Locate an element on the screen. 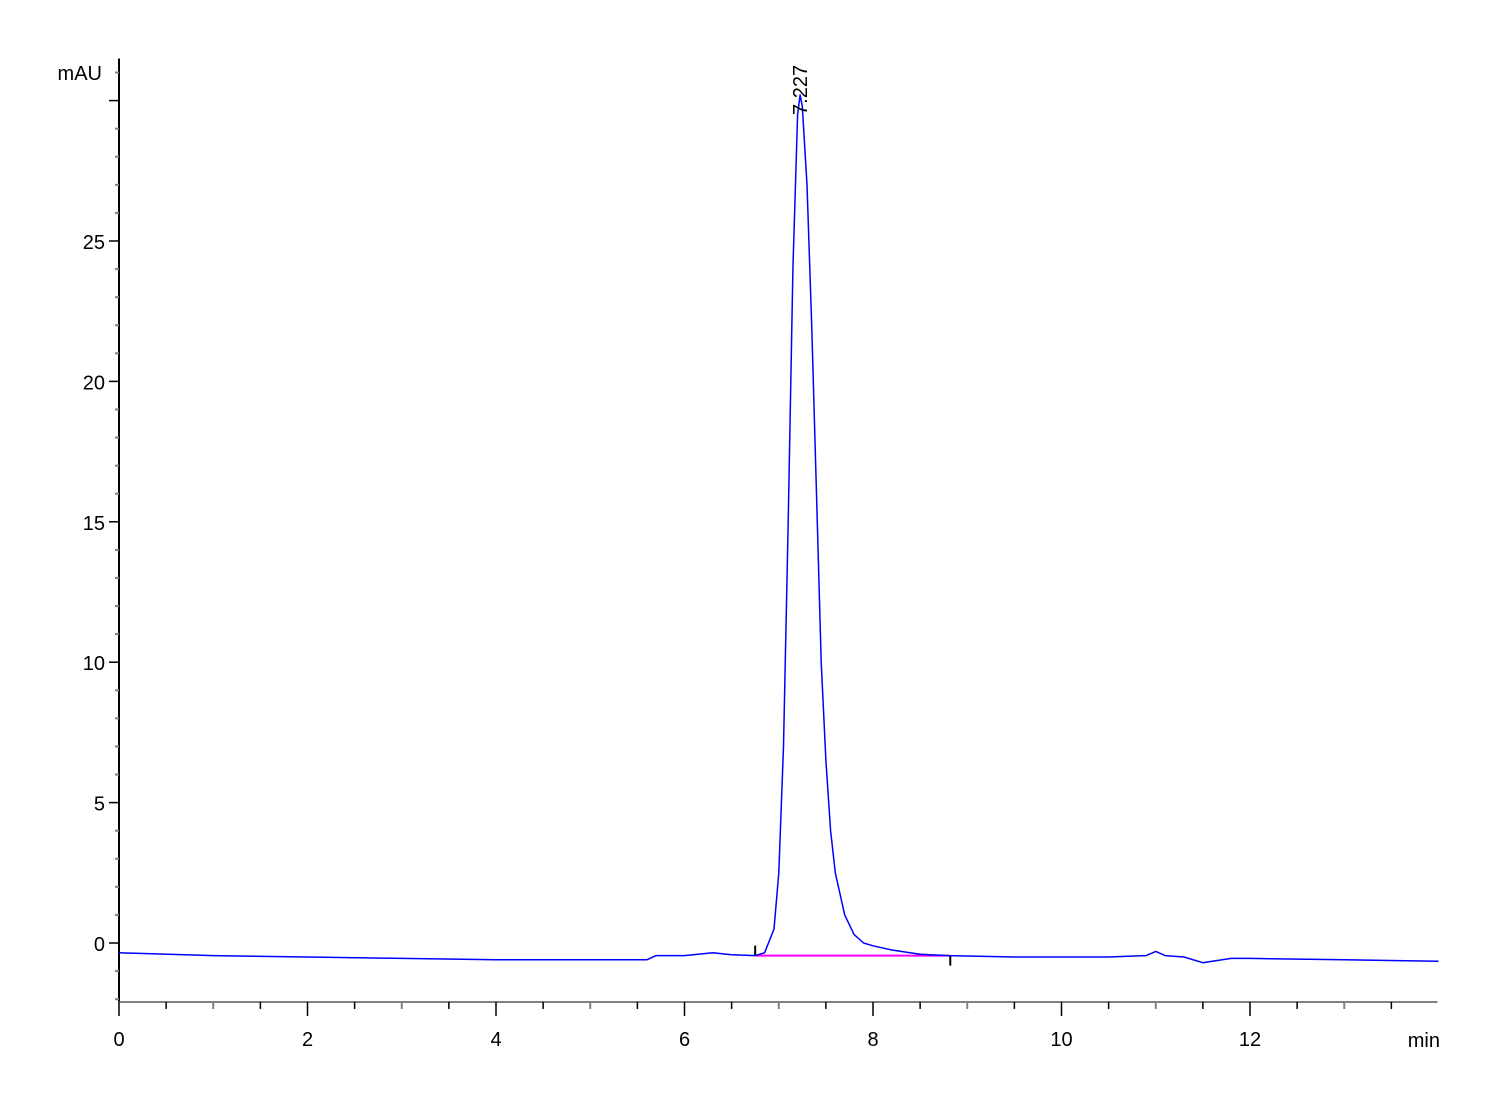 The image size is (1500, 1105). y-tick-label: 0 is located at coordinates (99, 945).